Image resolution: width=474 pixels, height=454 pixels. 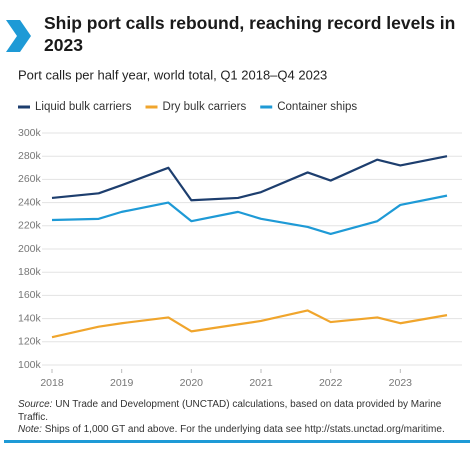 I want to click on y-tick-label: 280k, so click(x=30, y=156).